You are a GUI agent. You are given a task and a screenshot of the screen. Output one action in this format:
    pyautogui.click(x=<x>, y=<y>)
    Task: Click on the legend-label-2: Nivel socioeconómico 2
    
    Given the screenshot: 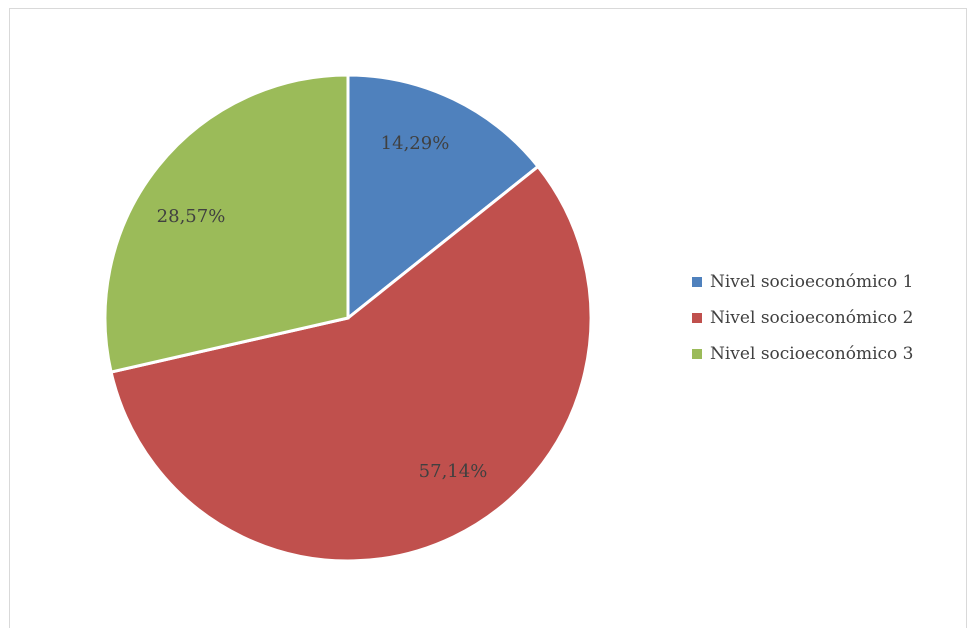 What is the action you would take?
    pyautogui.click(x=812, y=318)
    